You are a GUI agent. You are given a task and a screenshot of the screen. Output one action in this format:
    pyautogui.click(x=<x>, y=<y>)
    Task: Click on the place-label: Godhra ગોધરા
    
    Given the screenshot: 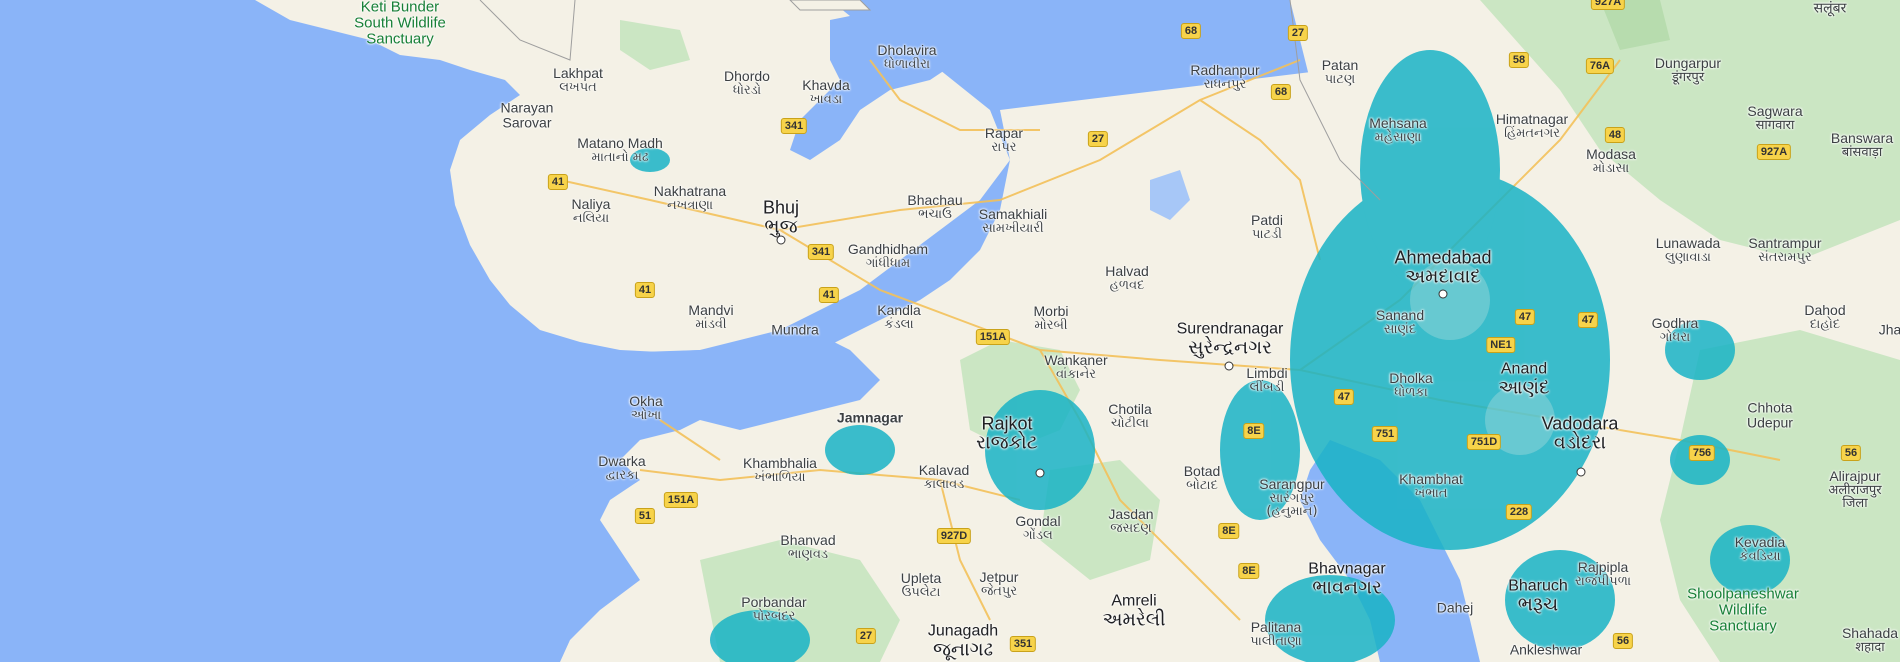 What is the action you would take?
    pyautogui.click(x=1675, y=329)
    